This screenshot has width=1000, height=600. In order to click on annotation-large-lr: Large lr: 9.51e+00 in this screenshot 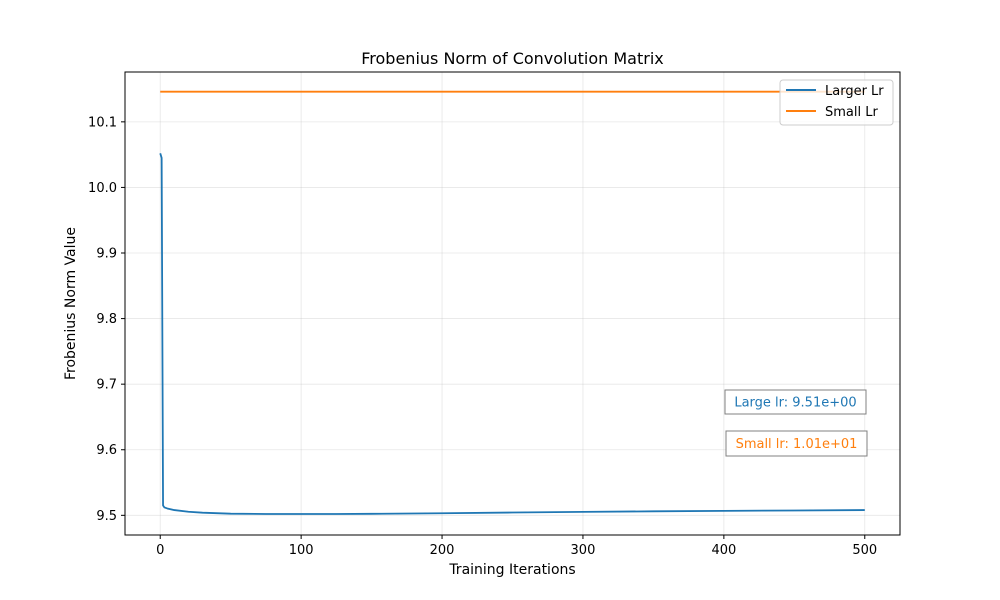, I will do `click(795, 402)`.